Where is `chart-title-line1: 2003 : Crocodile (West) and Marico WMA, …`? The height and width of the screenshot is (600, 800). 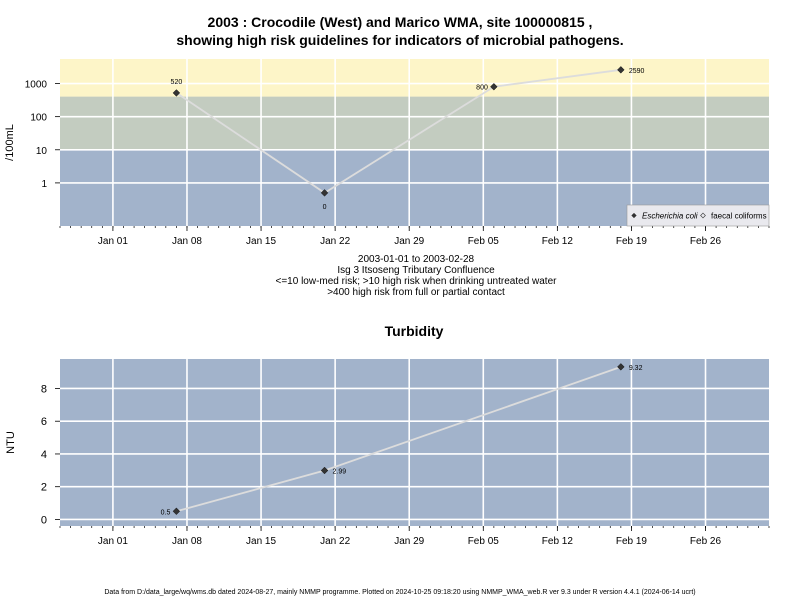 chart-title-line1: 2003 : Crocodile (West) and Marico WMA, … is located at coordinates (400, 22).